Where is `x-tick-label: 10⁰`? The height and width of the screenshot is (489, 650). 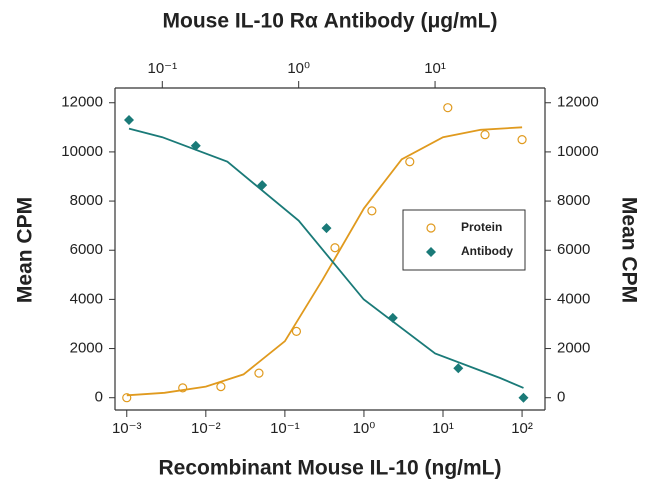
x-tick-label: 10⁰ is located at coordinates (364, 428).